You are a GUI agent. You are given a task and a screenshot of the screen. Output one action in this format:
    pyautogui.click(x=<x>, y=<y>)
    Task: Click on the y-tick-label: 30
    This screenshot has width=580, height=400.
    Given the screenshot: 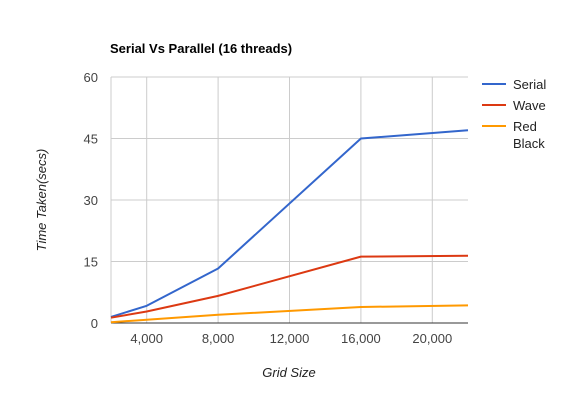 What is the action you would take?
    pyautogui.click(x=91, y=200)
    